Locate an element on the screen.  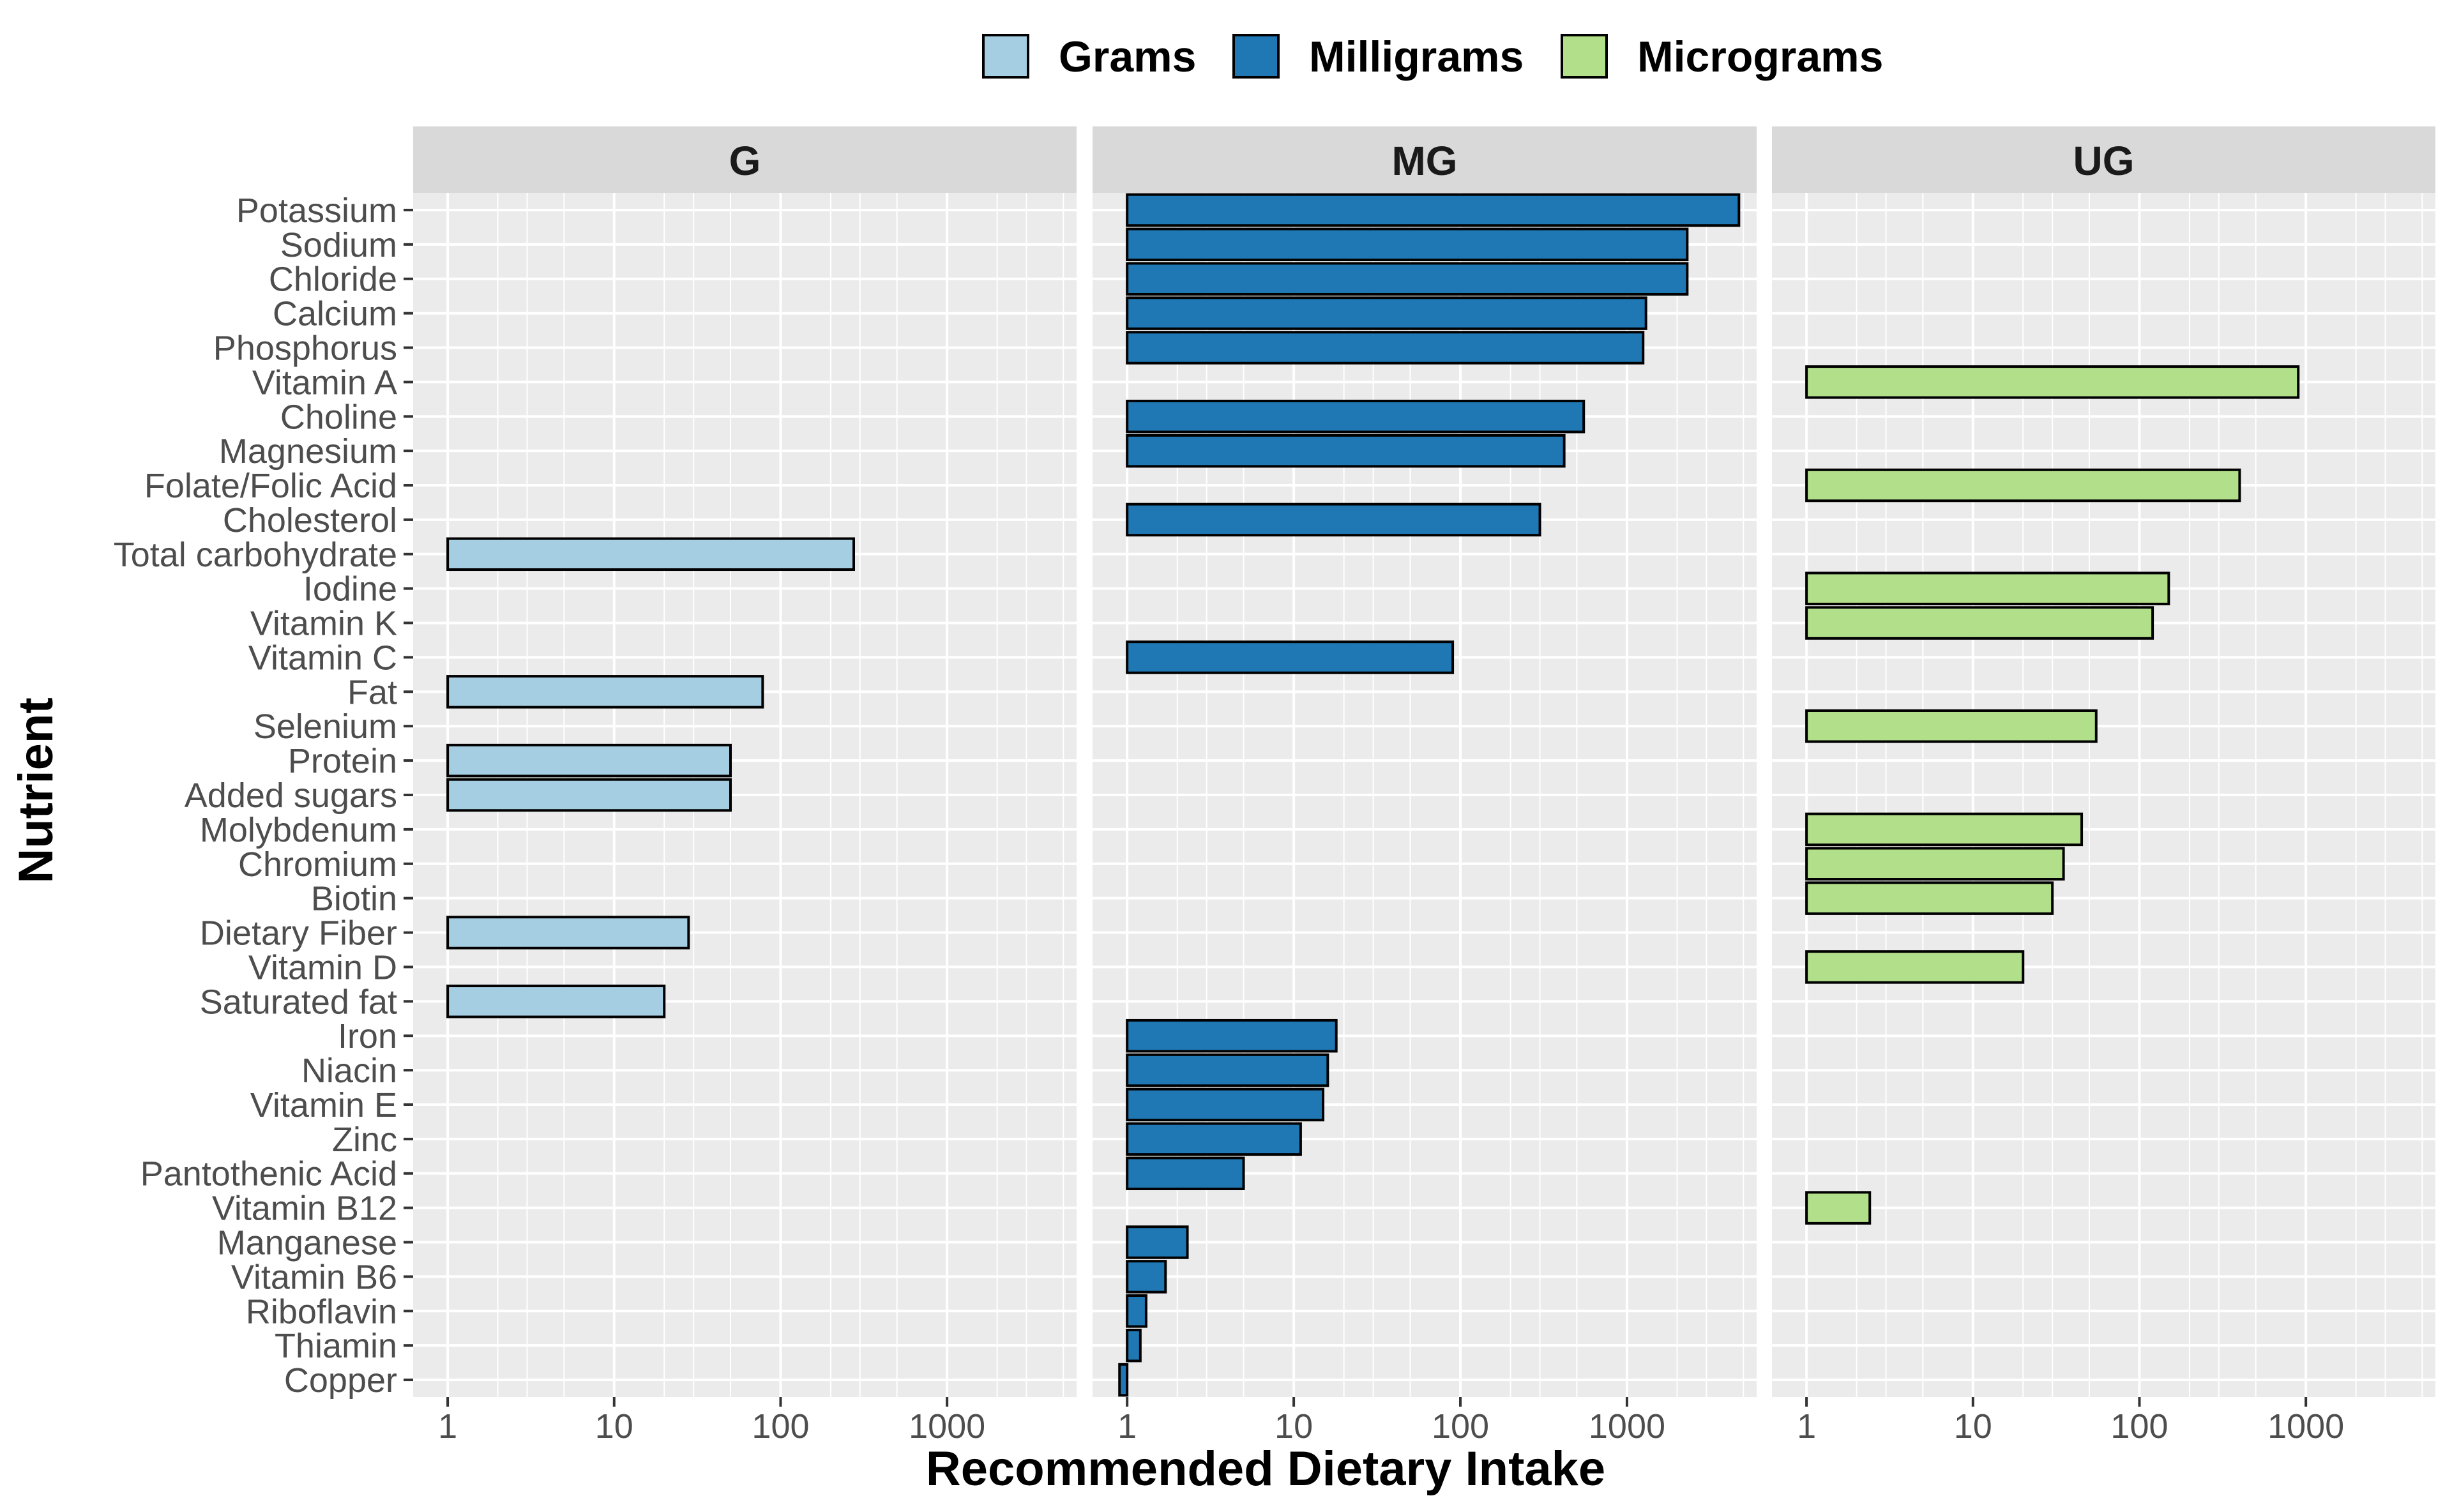
x-tick-label-g-10: 10 is located at coordinates (614, 1426).